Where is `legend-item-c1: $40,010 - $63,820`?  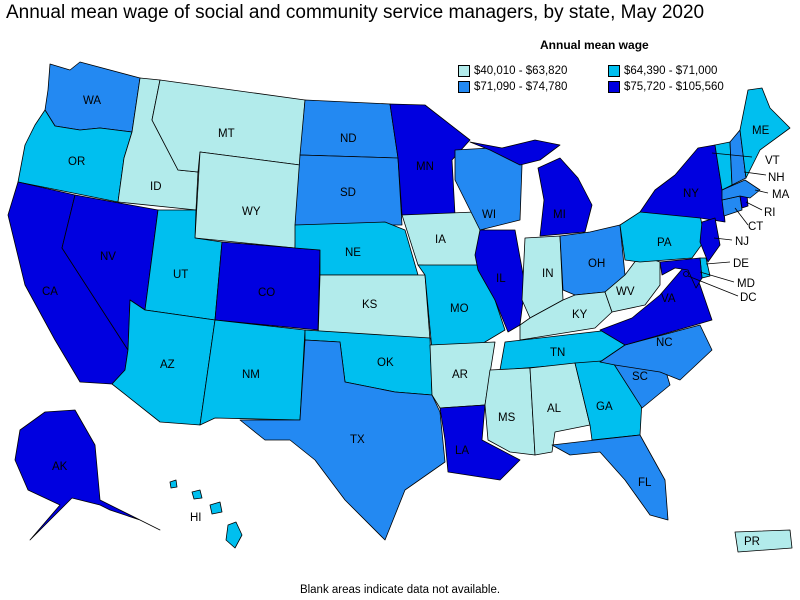
legend-item-c1: $40,010 - $63,820 is located at coordinates (512, 71).